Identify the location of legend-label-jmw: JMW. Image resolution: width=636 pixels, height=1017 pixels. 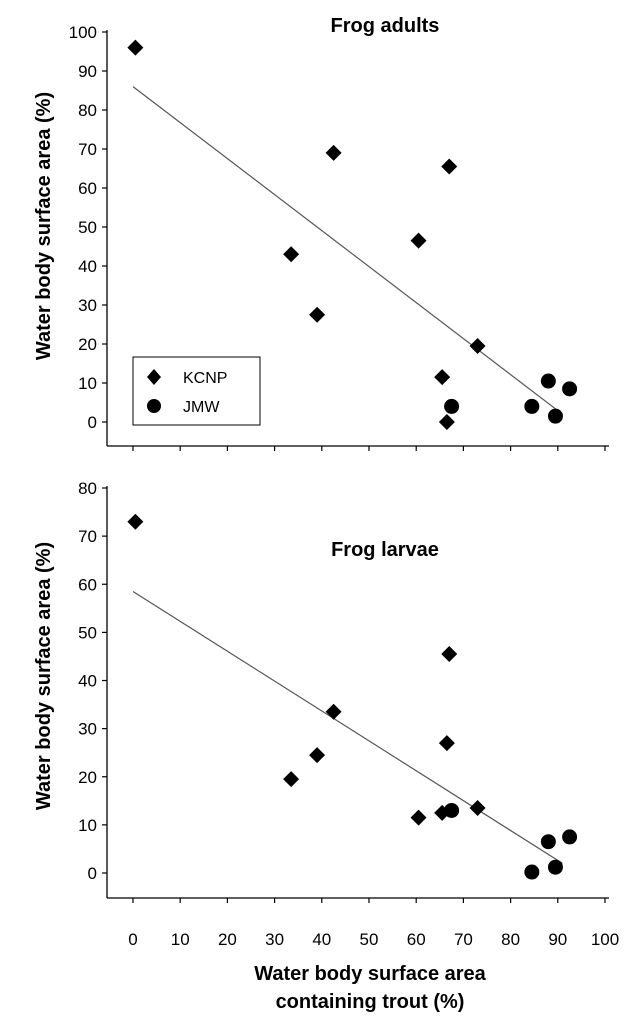
(201, 407).